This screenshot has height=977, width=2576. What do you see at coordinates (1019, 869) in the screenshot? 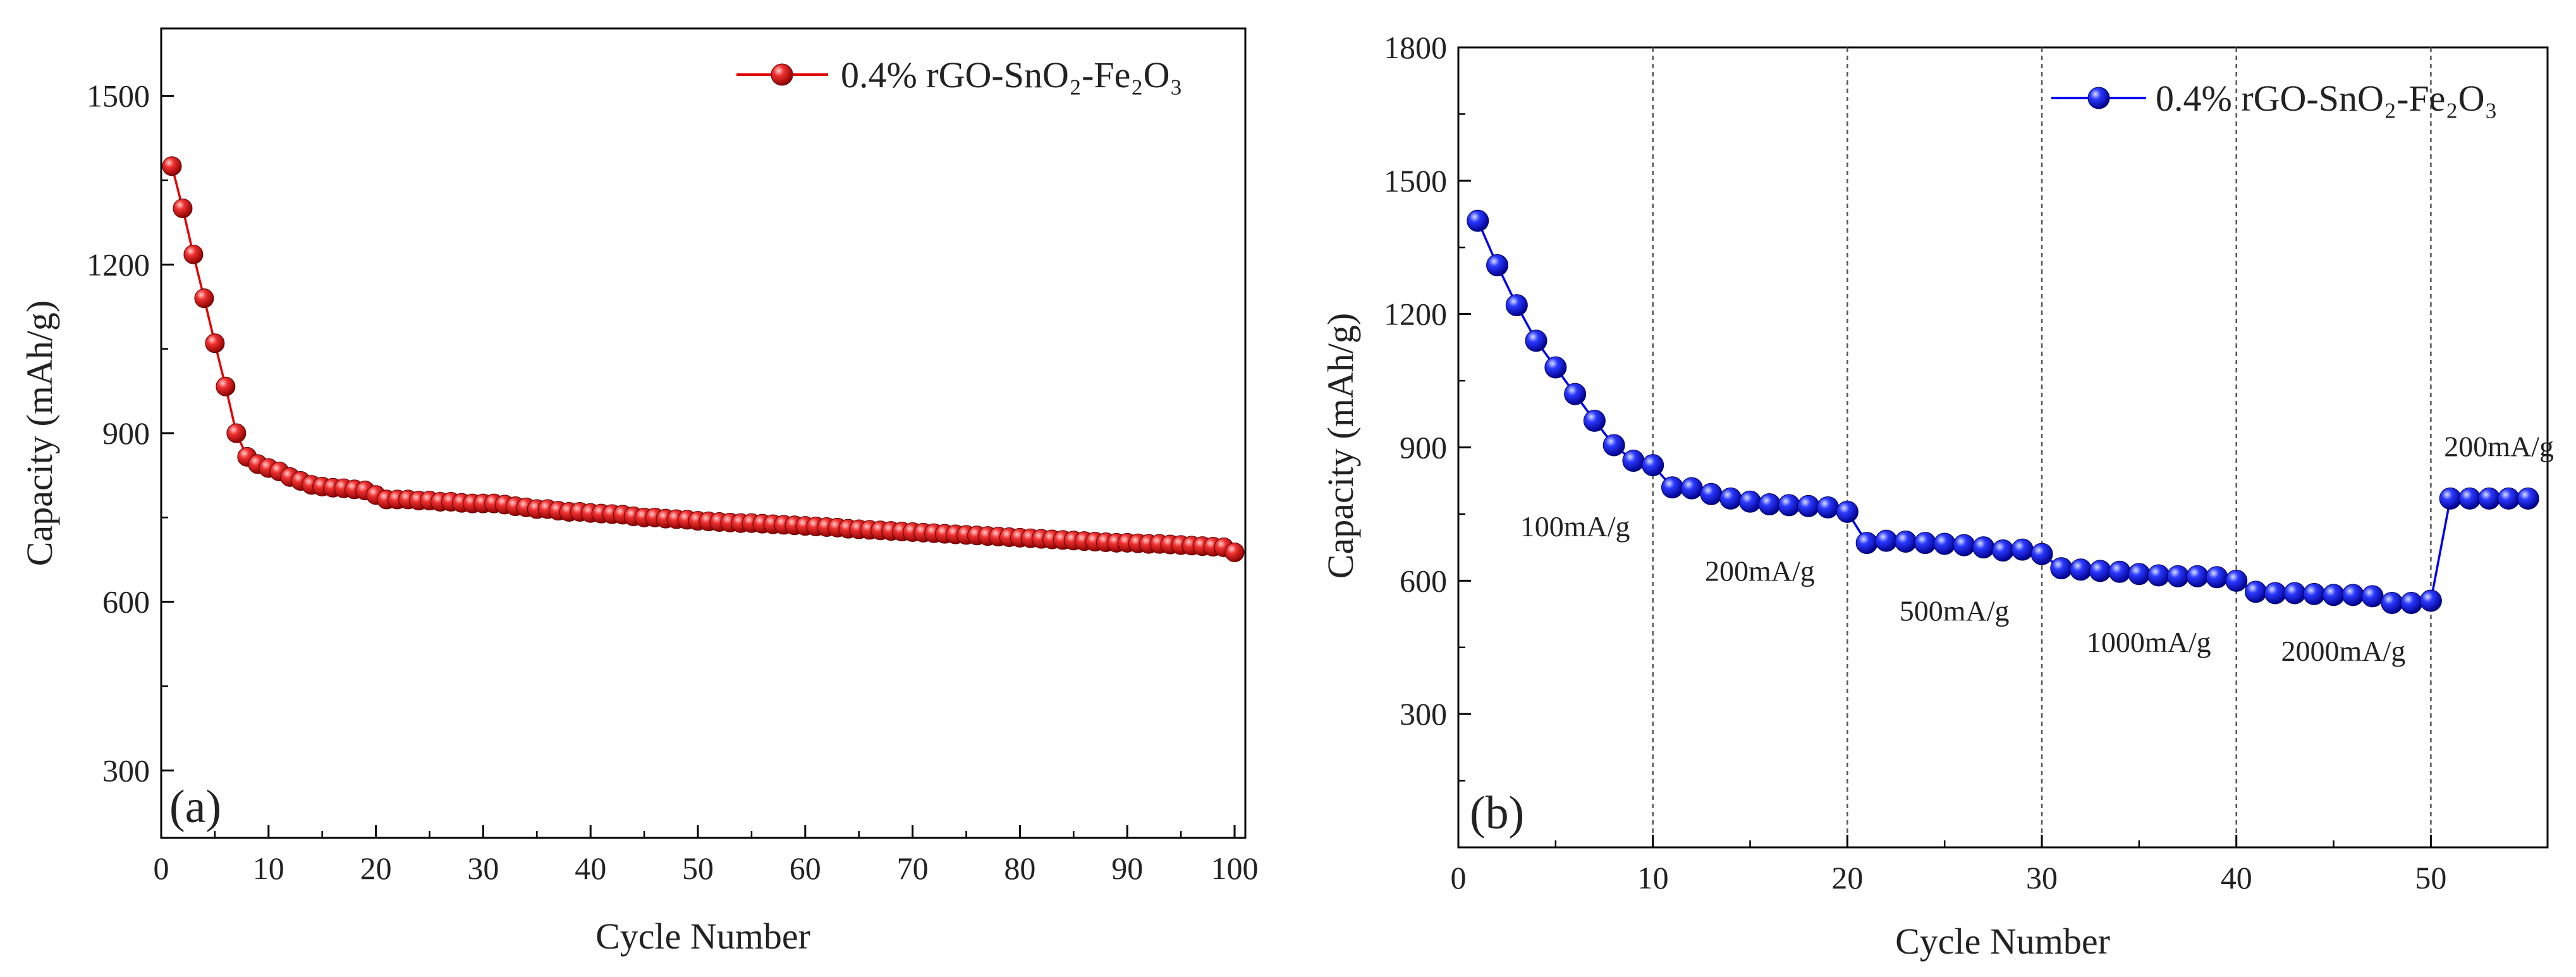
I see `x-tick-label: 80` at bounding box center [1019, 869].